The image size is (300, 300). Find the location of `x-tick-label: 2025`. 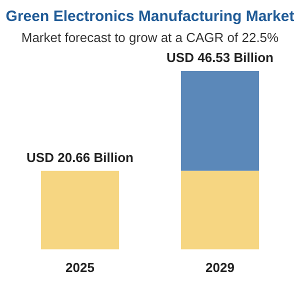

x-tick-label: 2025 is located at coordinates (80, 267).